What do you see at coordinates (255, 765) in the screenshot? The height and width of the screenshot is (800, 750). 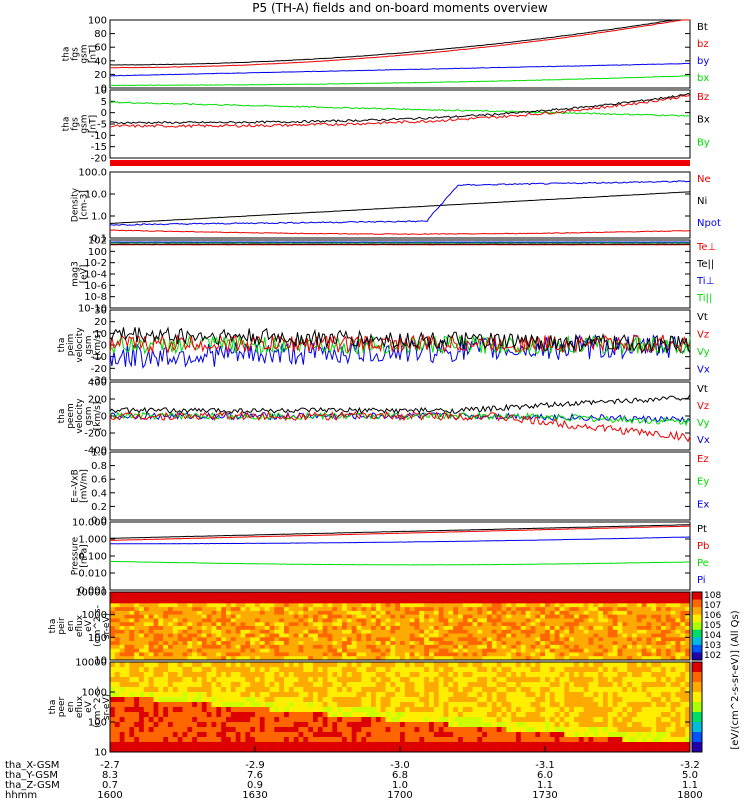 I see `x-tick-label: -2.9` at bounding box center [255, 765].